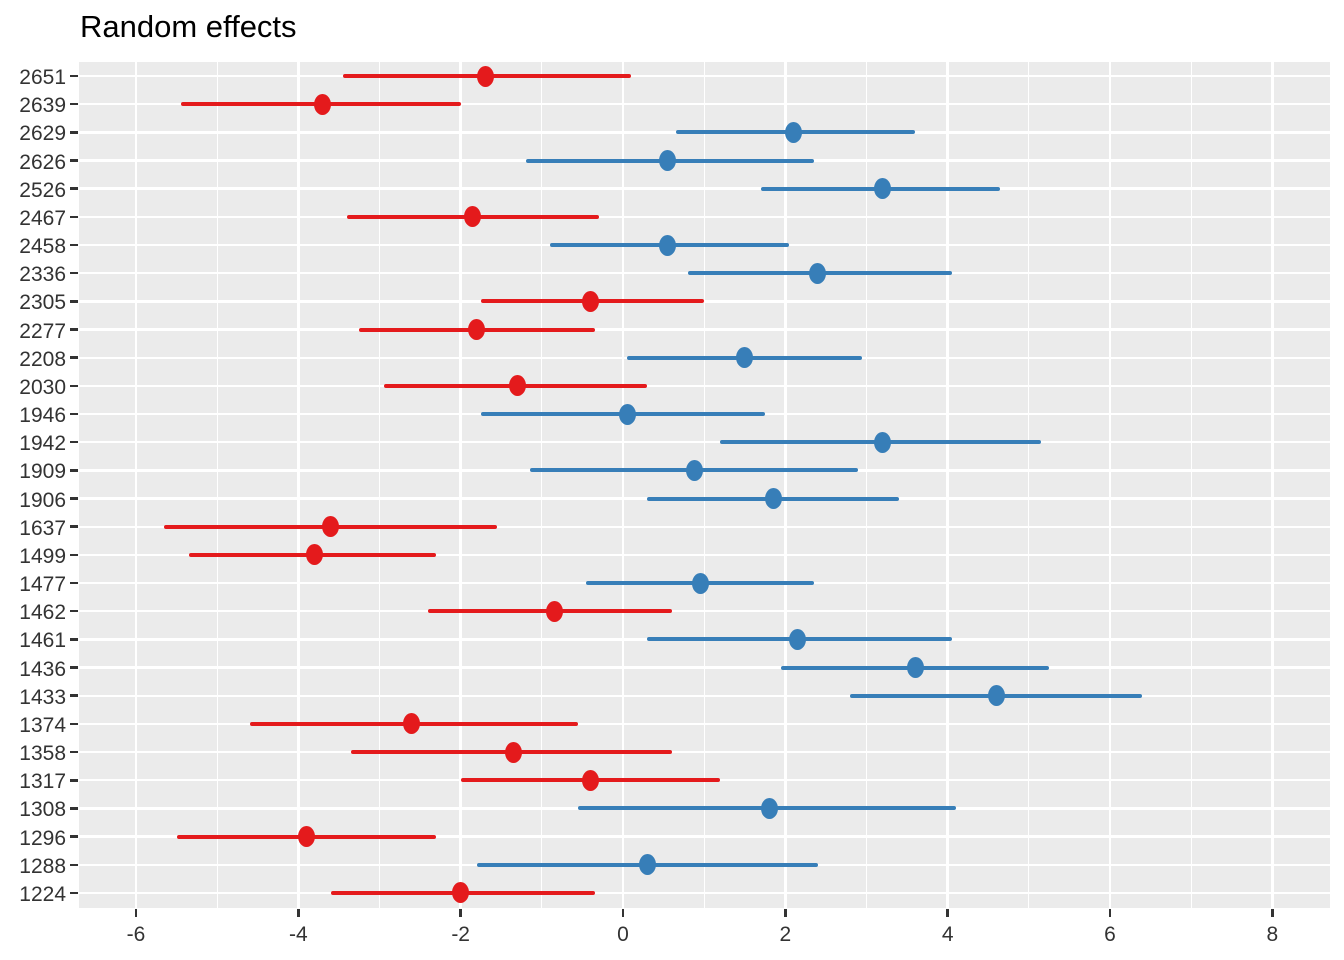  What do you see at coordinates (42, 190) in the screenshot?
I see `y-tick-label: 2526` at bounding box center [42, 190].